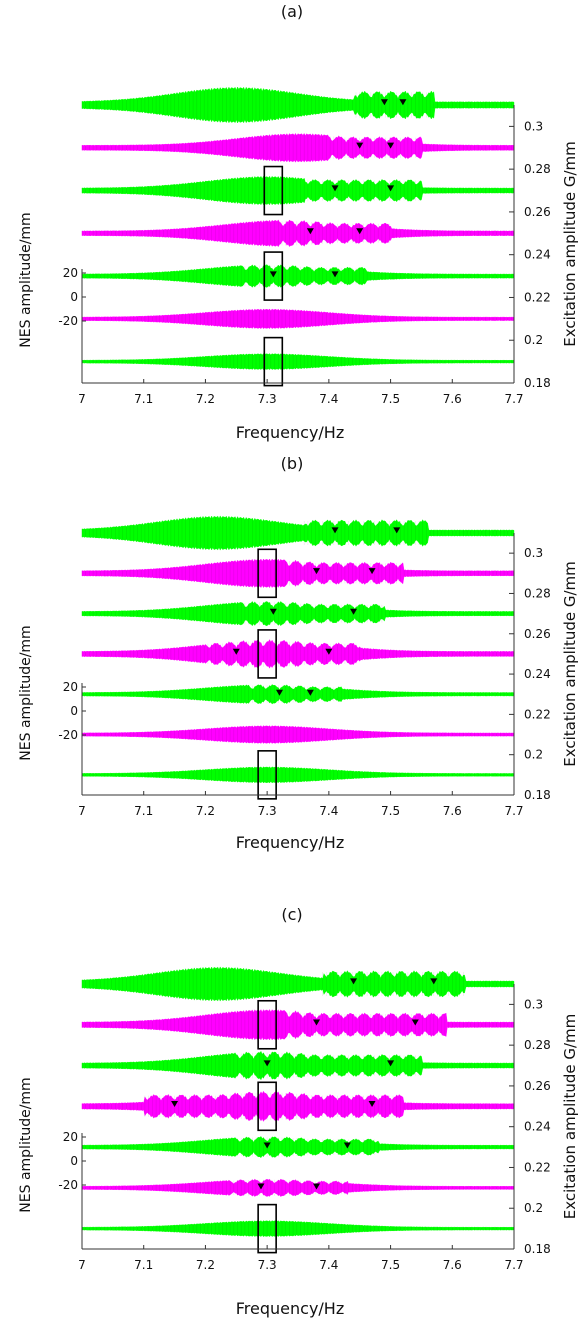 Image resolution: width=584 pixels, height=1330 pixels. I want to click on right-tick-label: 0.22, so click(537, 714).